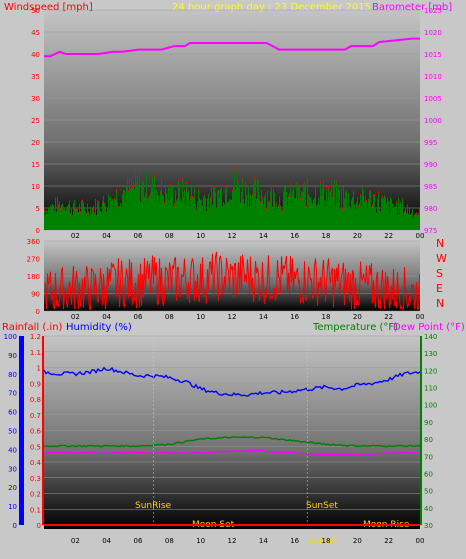 The width and height of the screenshot is (466, 559). Describe the element at coordinates (35, 337) in the screenshot. I see `rainfall-tick-label: 1.2` at that location.